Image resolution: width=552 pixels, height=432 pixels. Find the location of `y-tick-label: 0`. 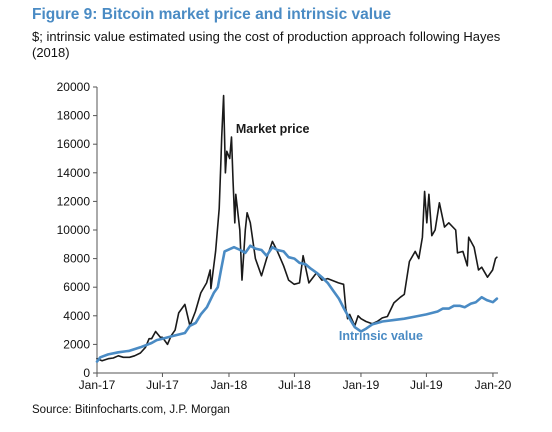

y-tick-label: 0 is located at coordinates (86, 373).